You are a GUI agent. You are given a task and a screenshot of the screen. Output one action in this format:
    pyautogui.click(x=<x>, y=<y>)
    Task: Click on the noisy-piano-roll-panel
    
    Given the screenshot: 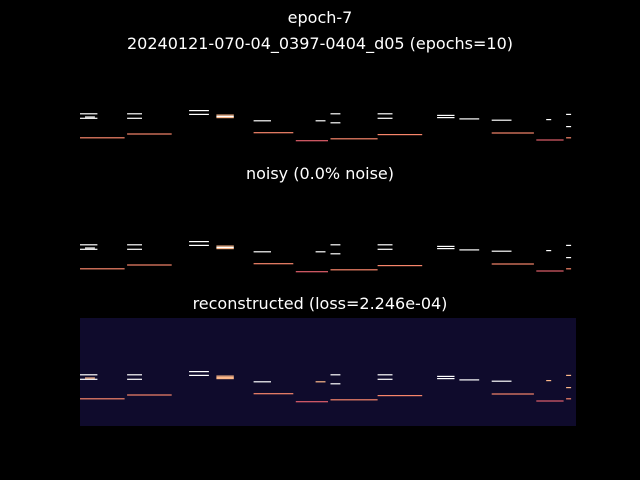 What is the action you would take?
    pyautogui.click(x=326, y=257)
    